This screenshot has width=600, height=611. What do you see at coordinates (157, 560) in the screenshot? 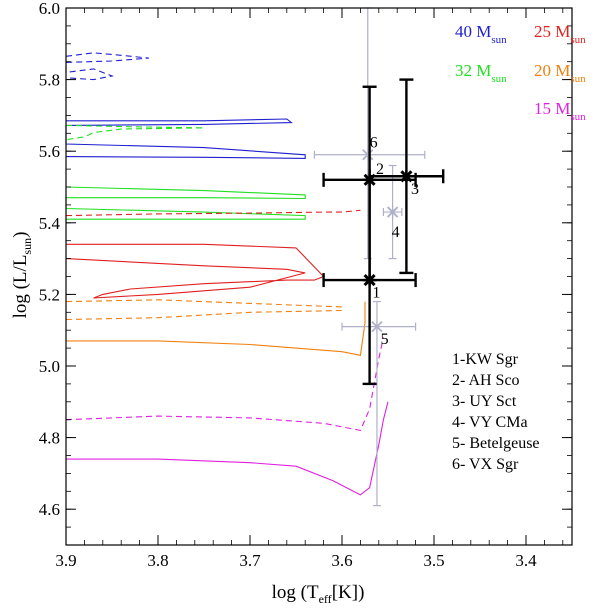
I see `x-tick-label-1: 3.8` at bounding box center [157, 560].